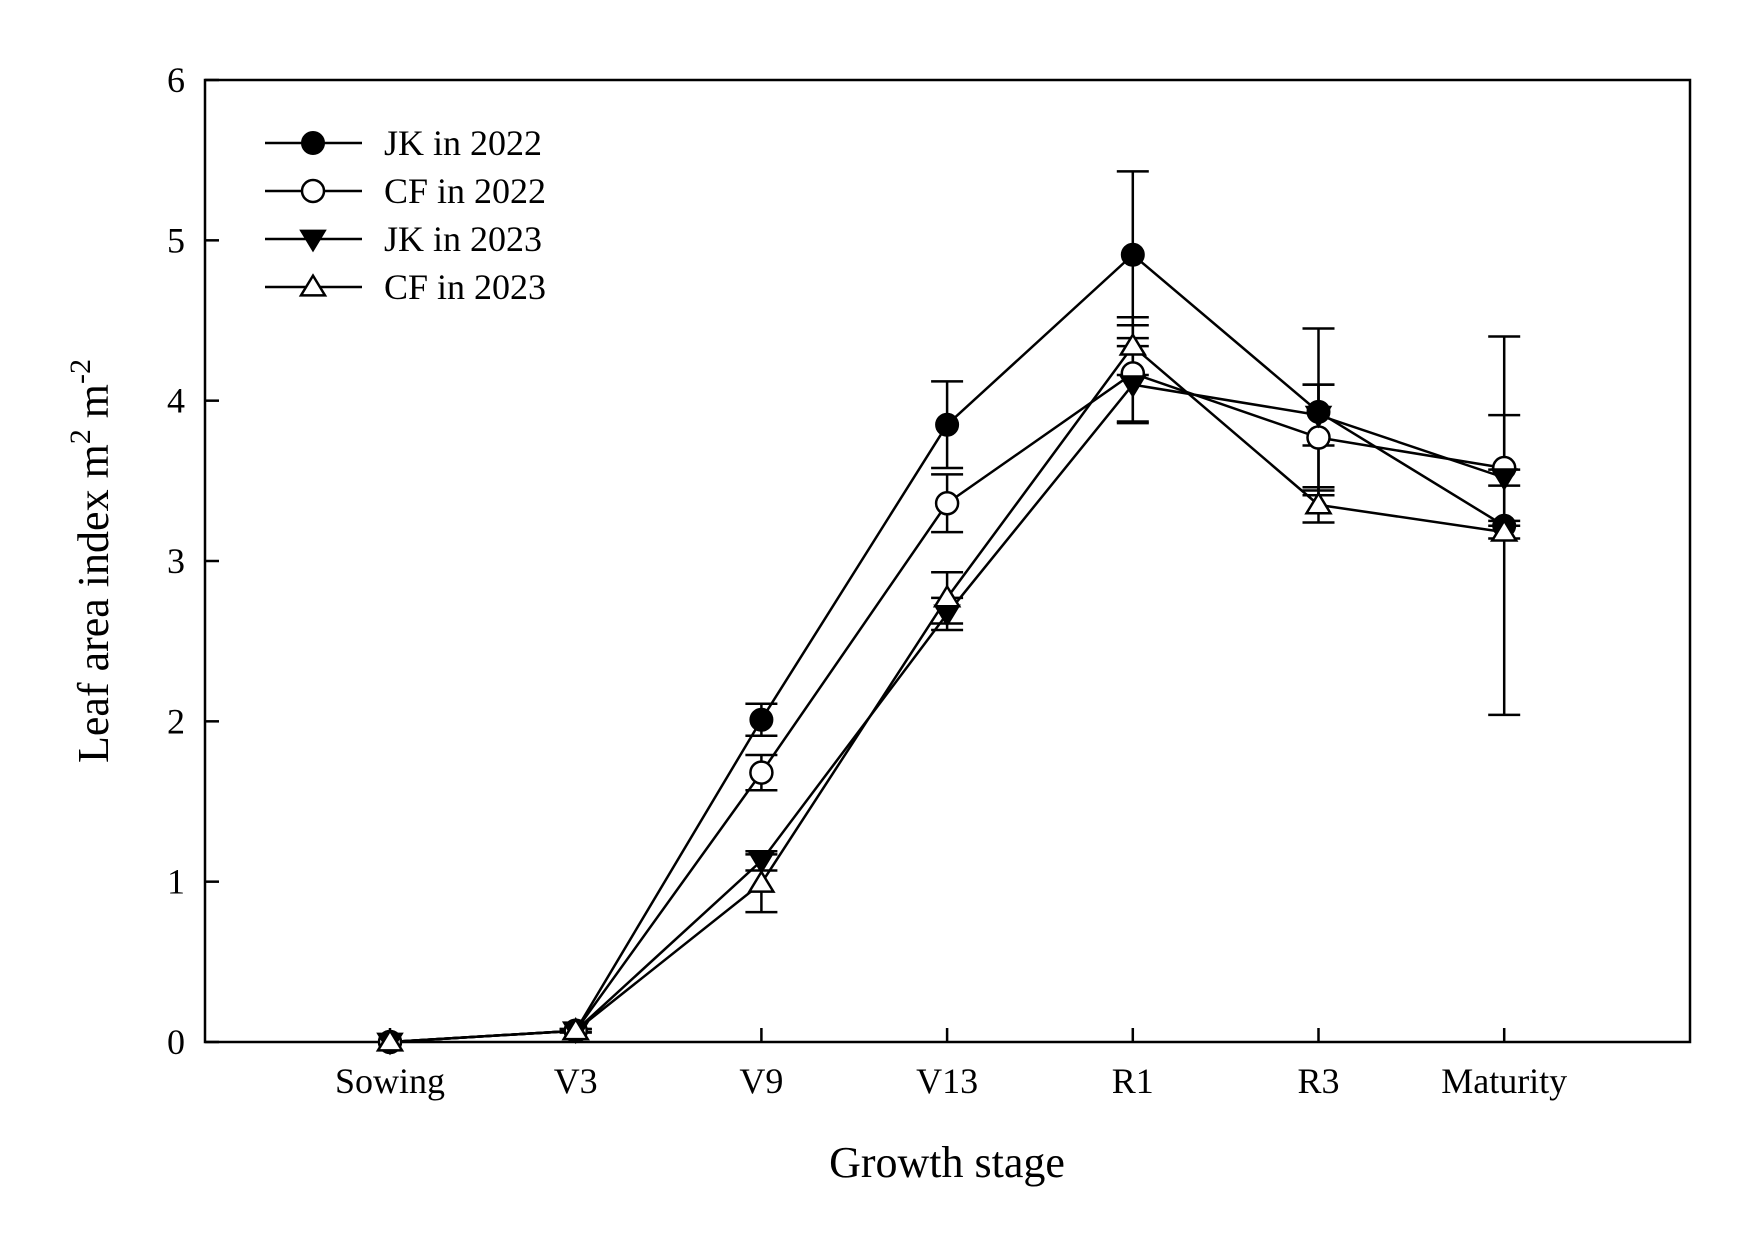  Describe the element at coordinates (1318, 1081) in the screenshot. I see `x-tick-label: R3` at that location.